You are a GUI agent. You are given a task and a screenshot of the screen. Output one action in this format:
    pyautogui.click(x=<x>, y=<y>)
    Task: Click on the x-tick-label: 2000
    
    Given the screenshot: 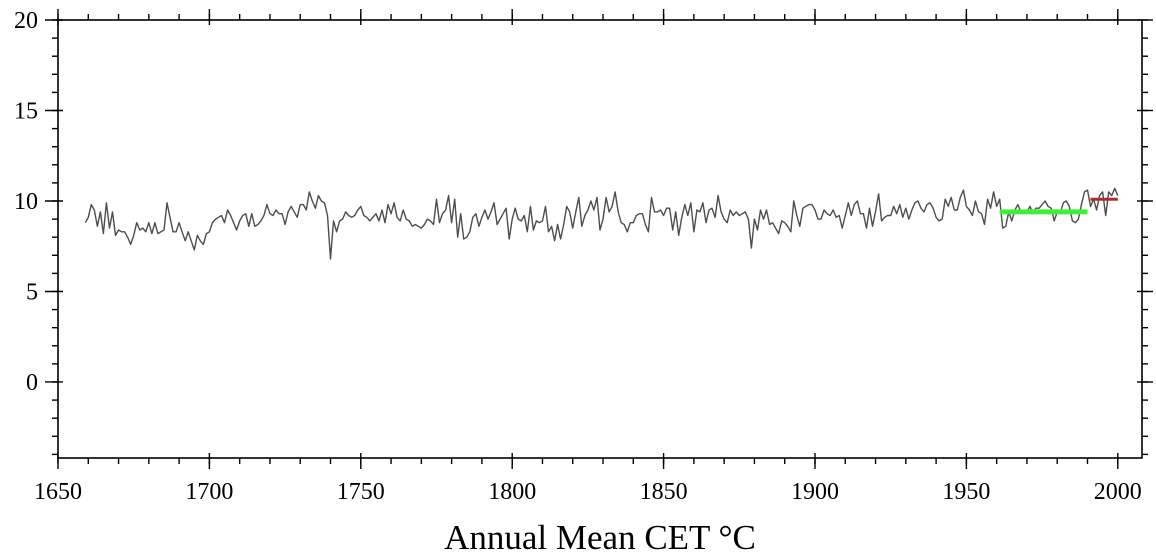 What is the action you would take?
    pyautogui.click(x=1118, y=492)
    